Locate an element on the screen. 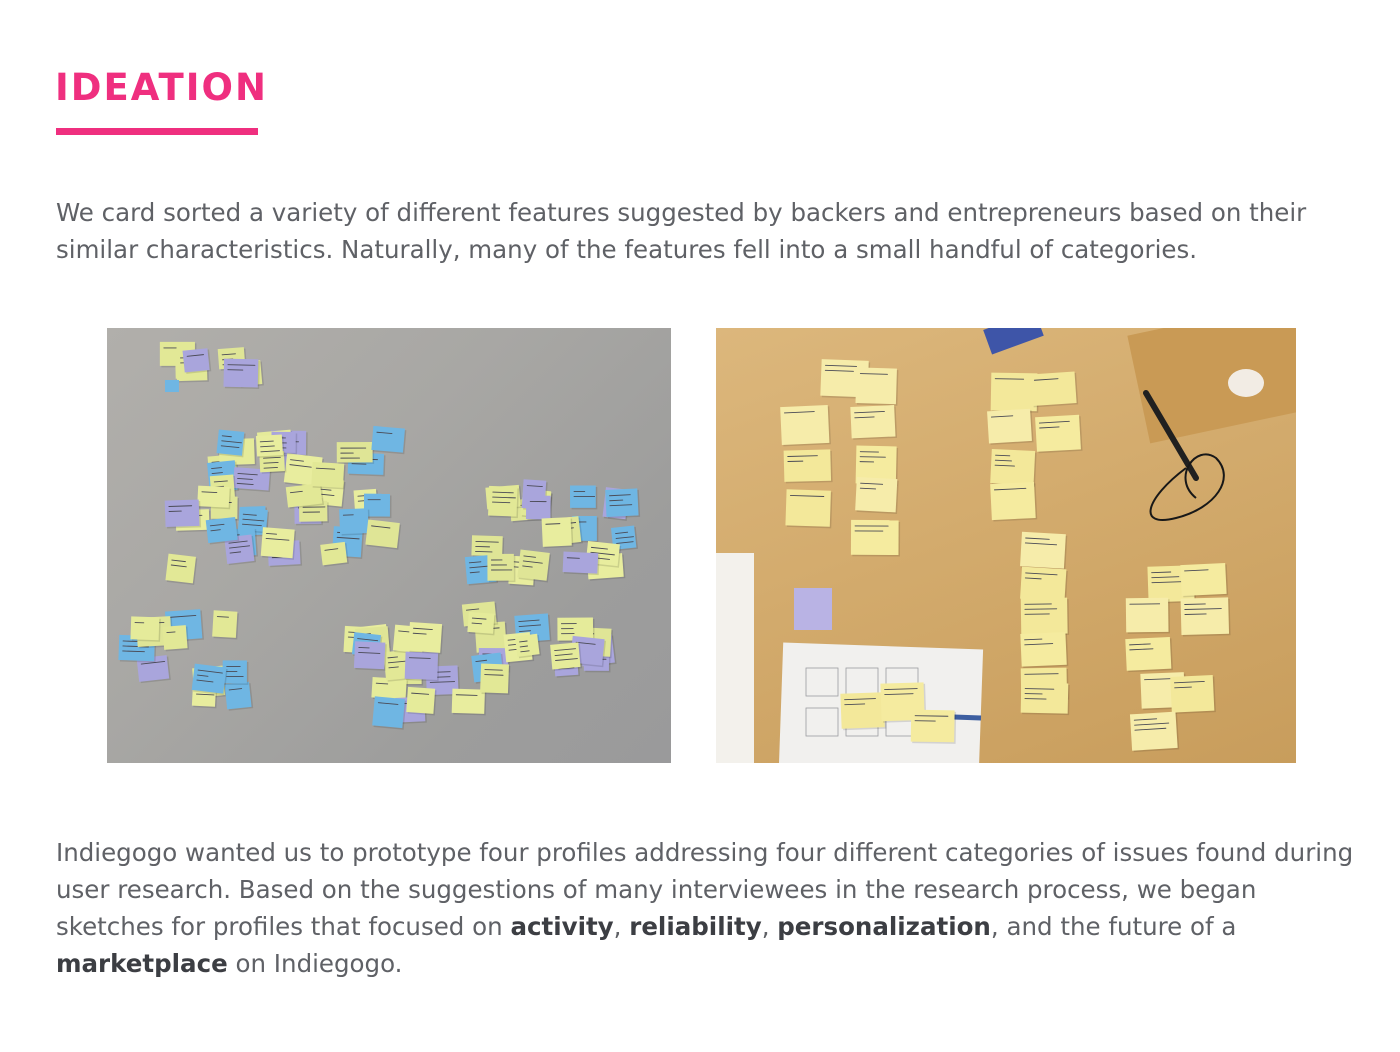 The width and height of the screenshot is (1400, 1052). small-note is located at coordinates (172, 386).